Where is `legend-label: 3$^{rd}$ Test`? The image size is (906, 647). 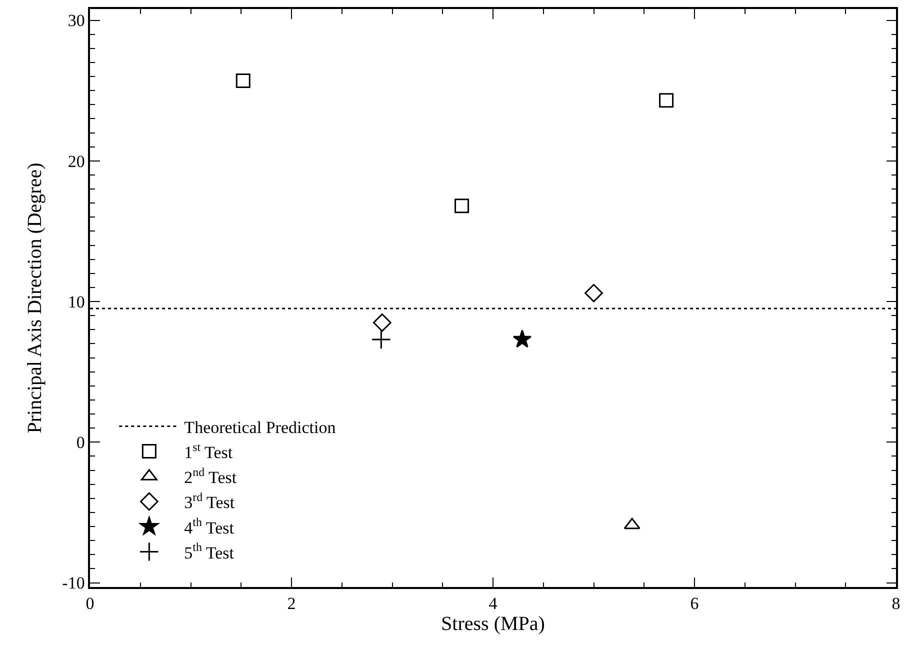
legend-label: 3$^{rd}$ Test is located at coordinates (209, 501).